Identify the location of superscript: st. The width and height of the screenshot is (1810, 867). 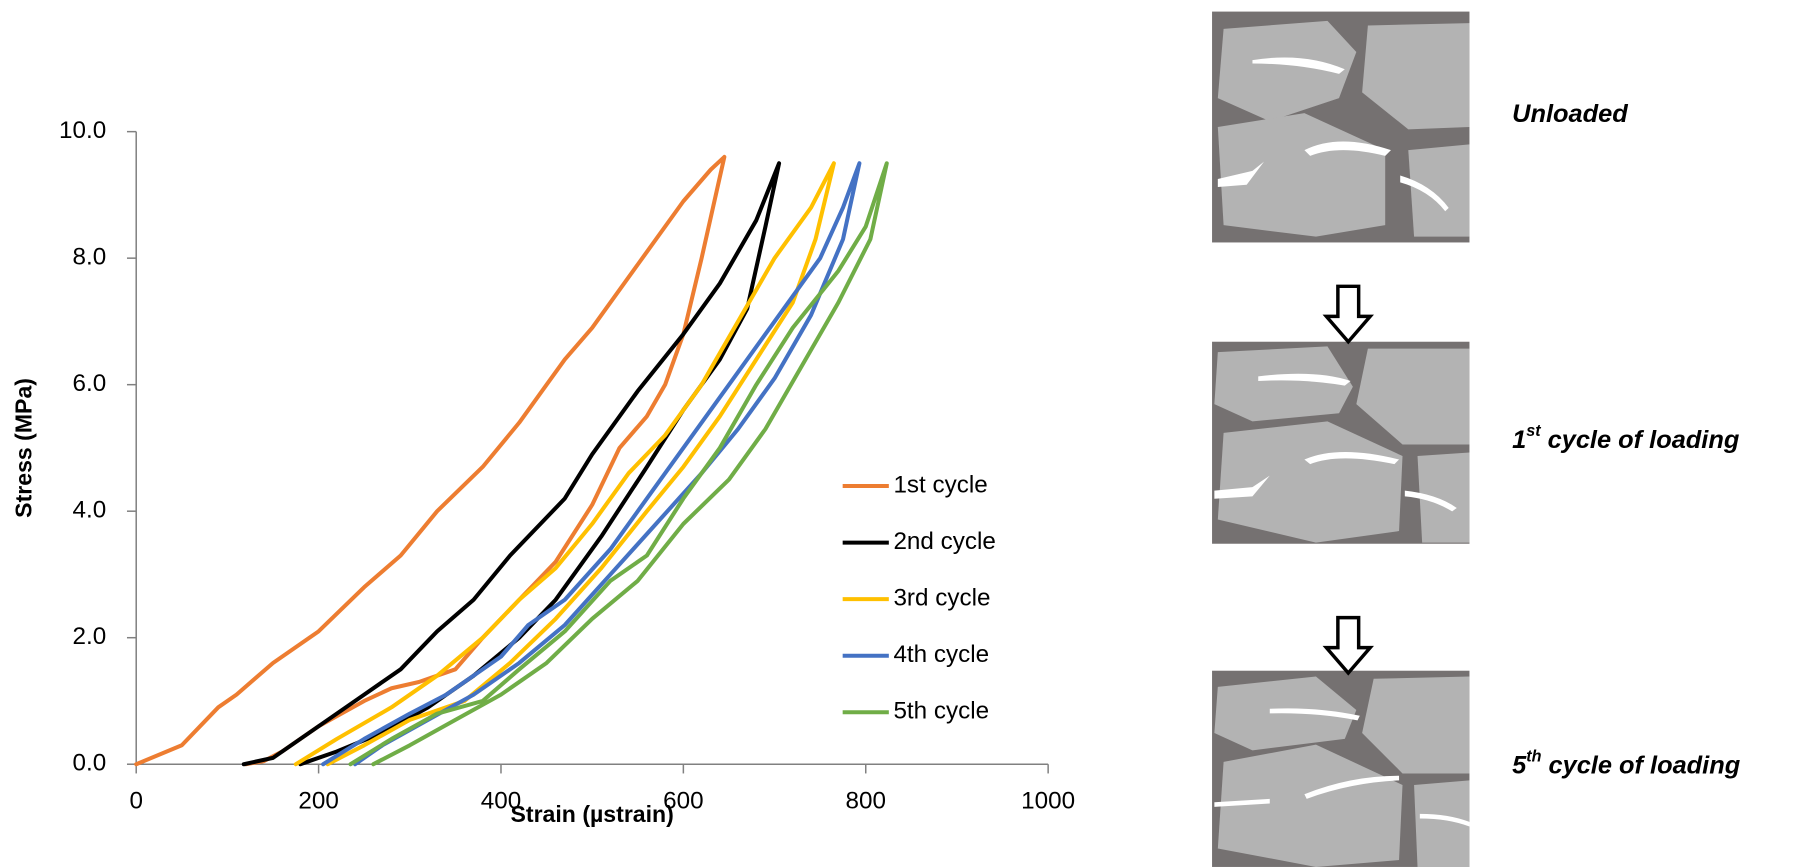
(1533, 431).